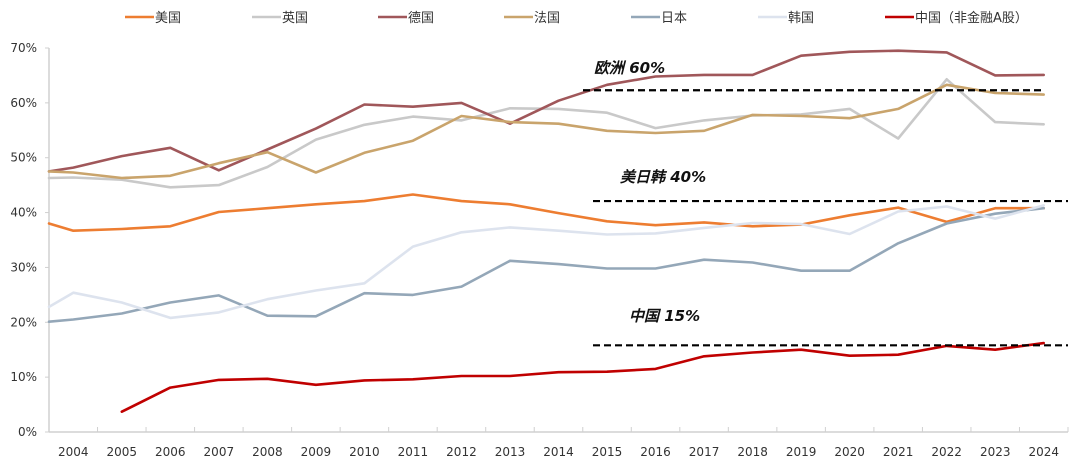 This screenshot has height=465, width=1080. I want to click on legend: 美国 英国 德国 法国 日本 韩国 中国（非金融A股）, so click(576, 18).